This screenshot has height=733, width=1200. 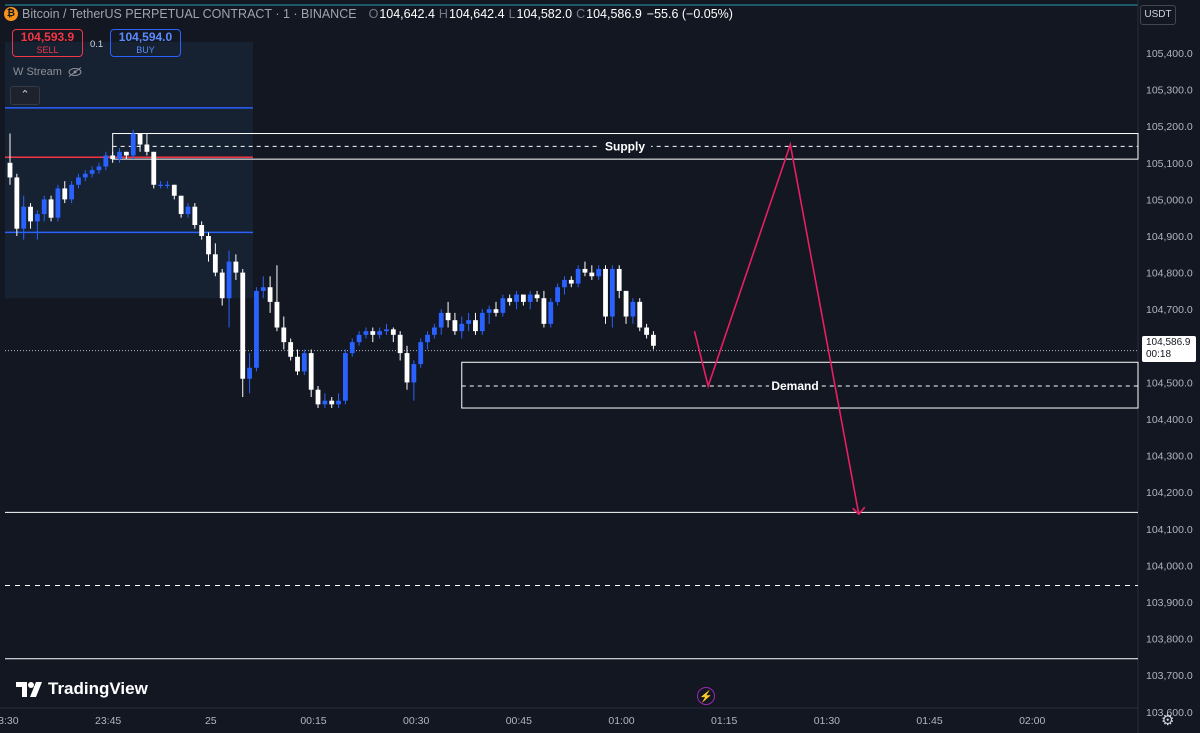 I want to click on settings-gear-icon: ⚙, so click(x=1168, y=720).